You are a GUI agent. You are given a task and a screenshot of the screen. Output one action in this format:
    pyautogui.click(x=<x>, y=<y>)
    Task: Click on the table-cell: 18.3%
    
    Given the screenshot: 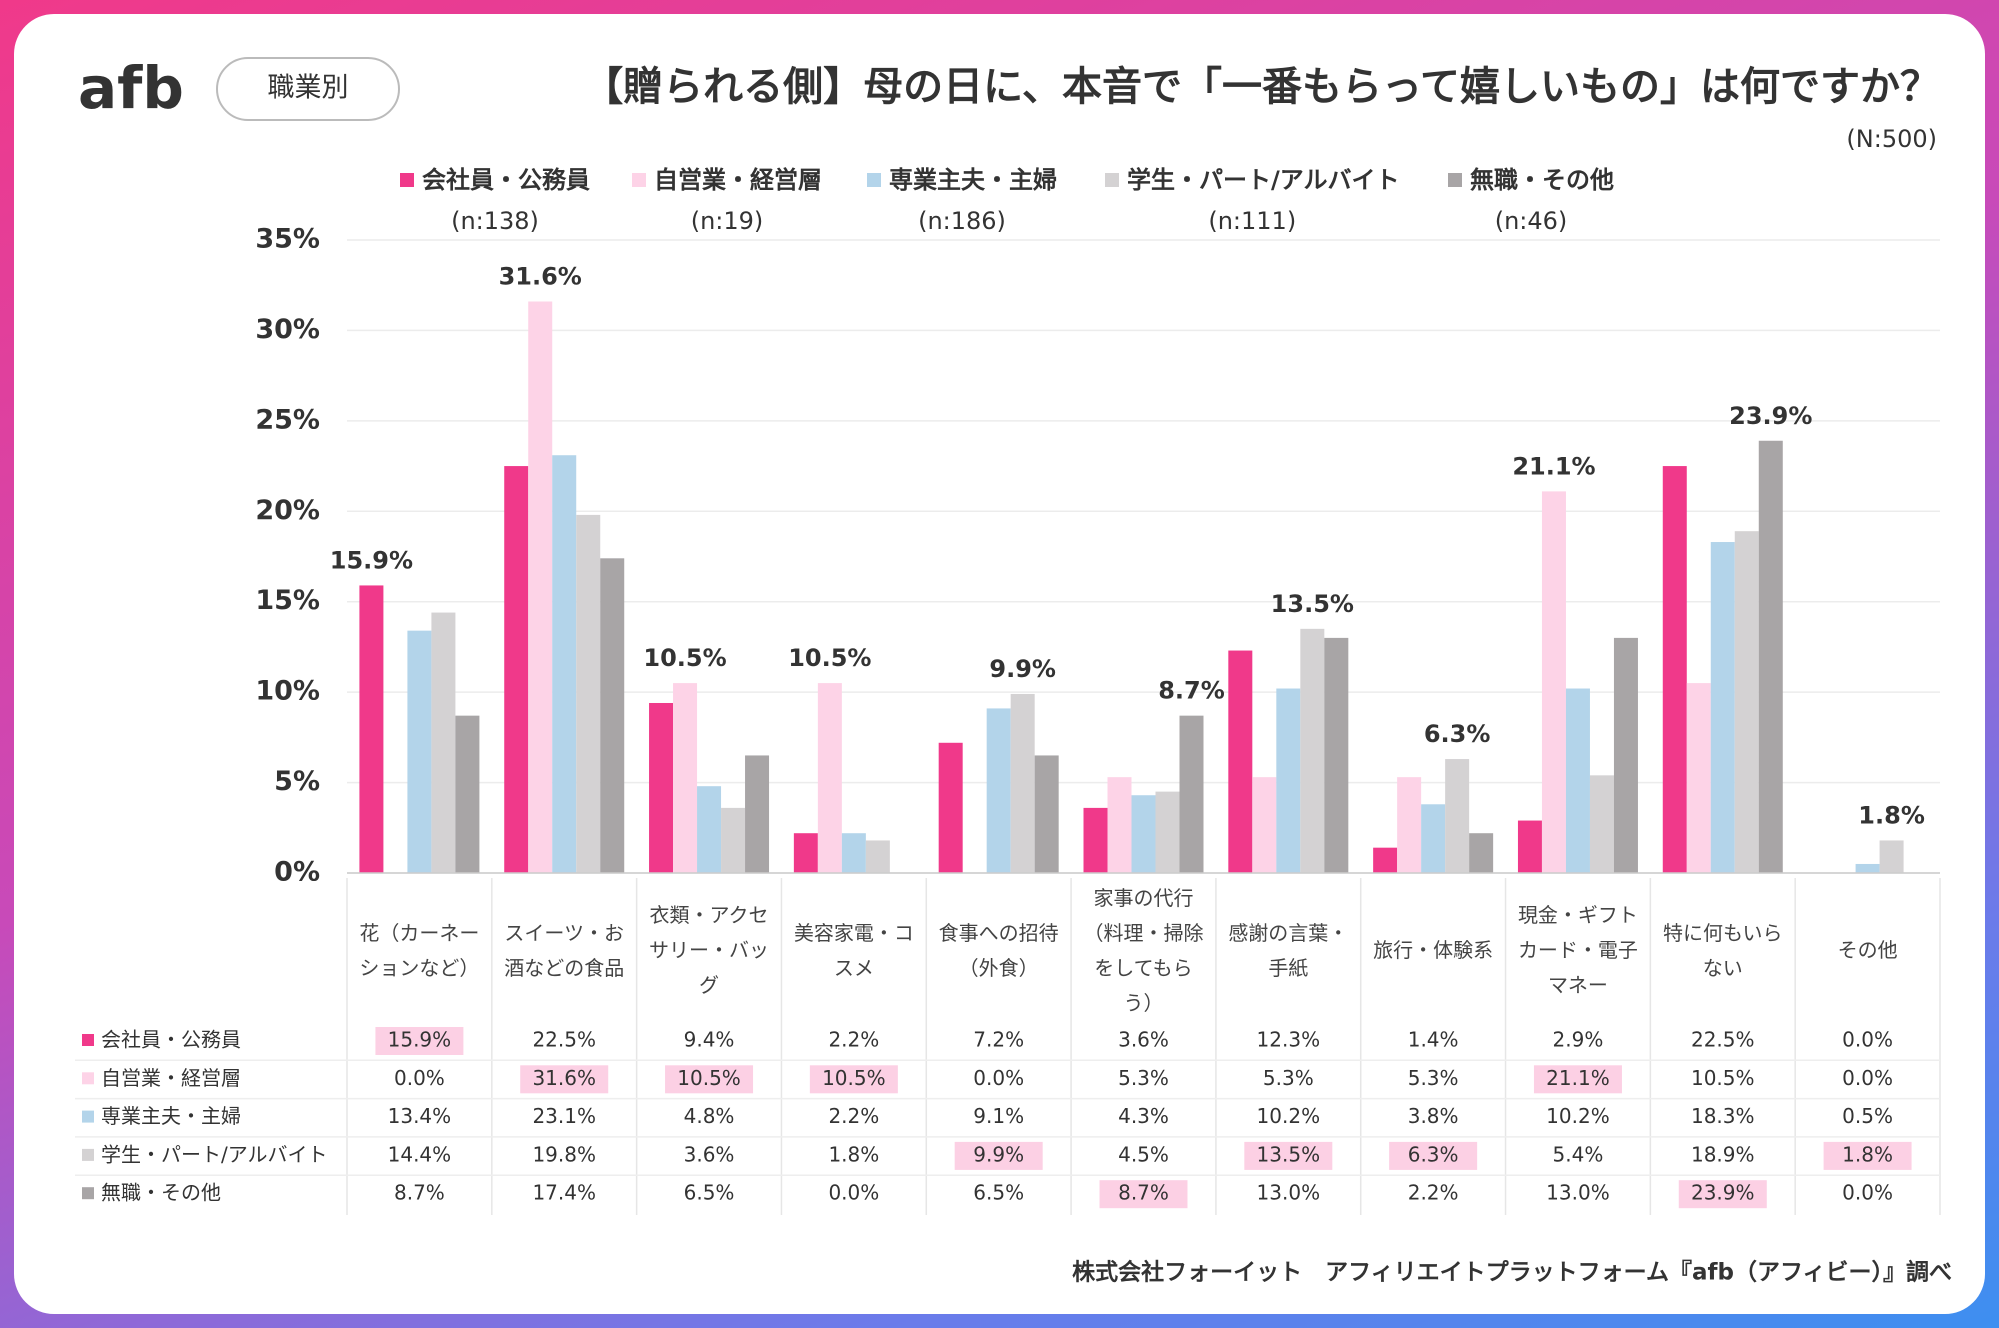 What is the action you would take?
    pyautogui.click(x=1723, y=1116)
    